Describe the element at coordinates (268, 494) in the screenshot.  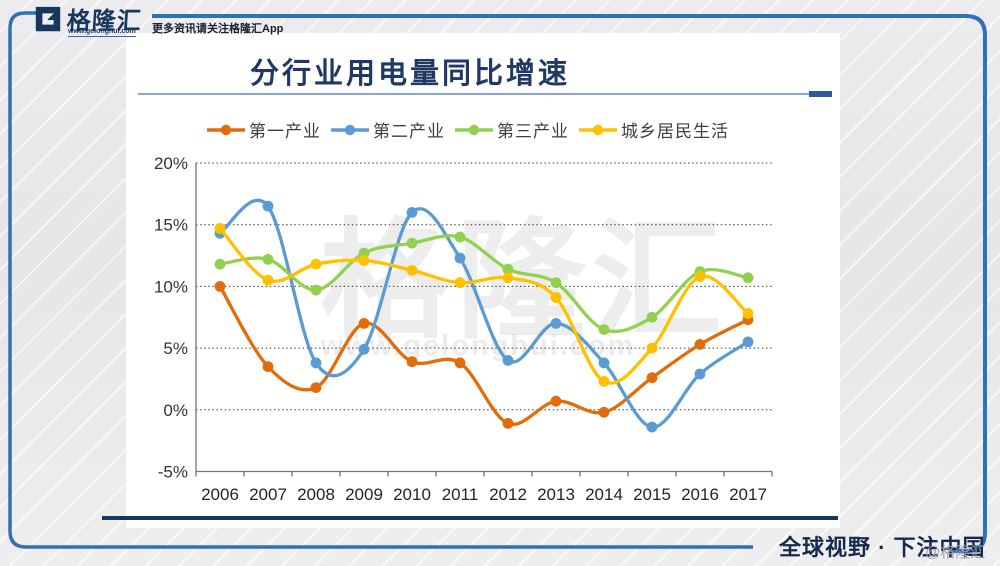
I see `x-axis-label: 2007` at that location.